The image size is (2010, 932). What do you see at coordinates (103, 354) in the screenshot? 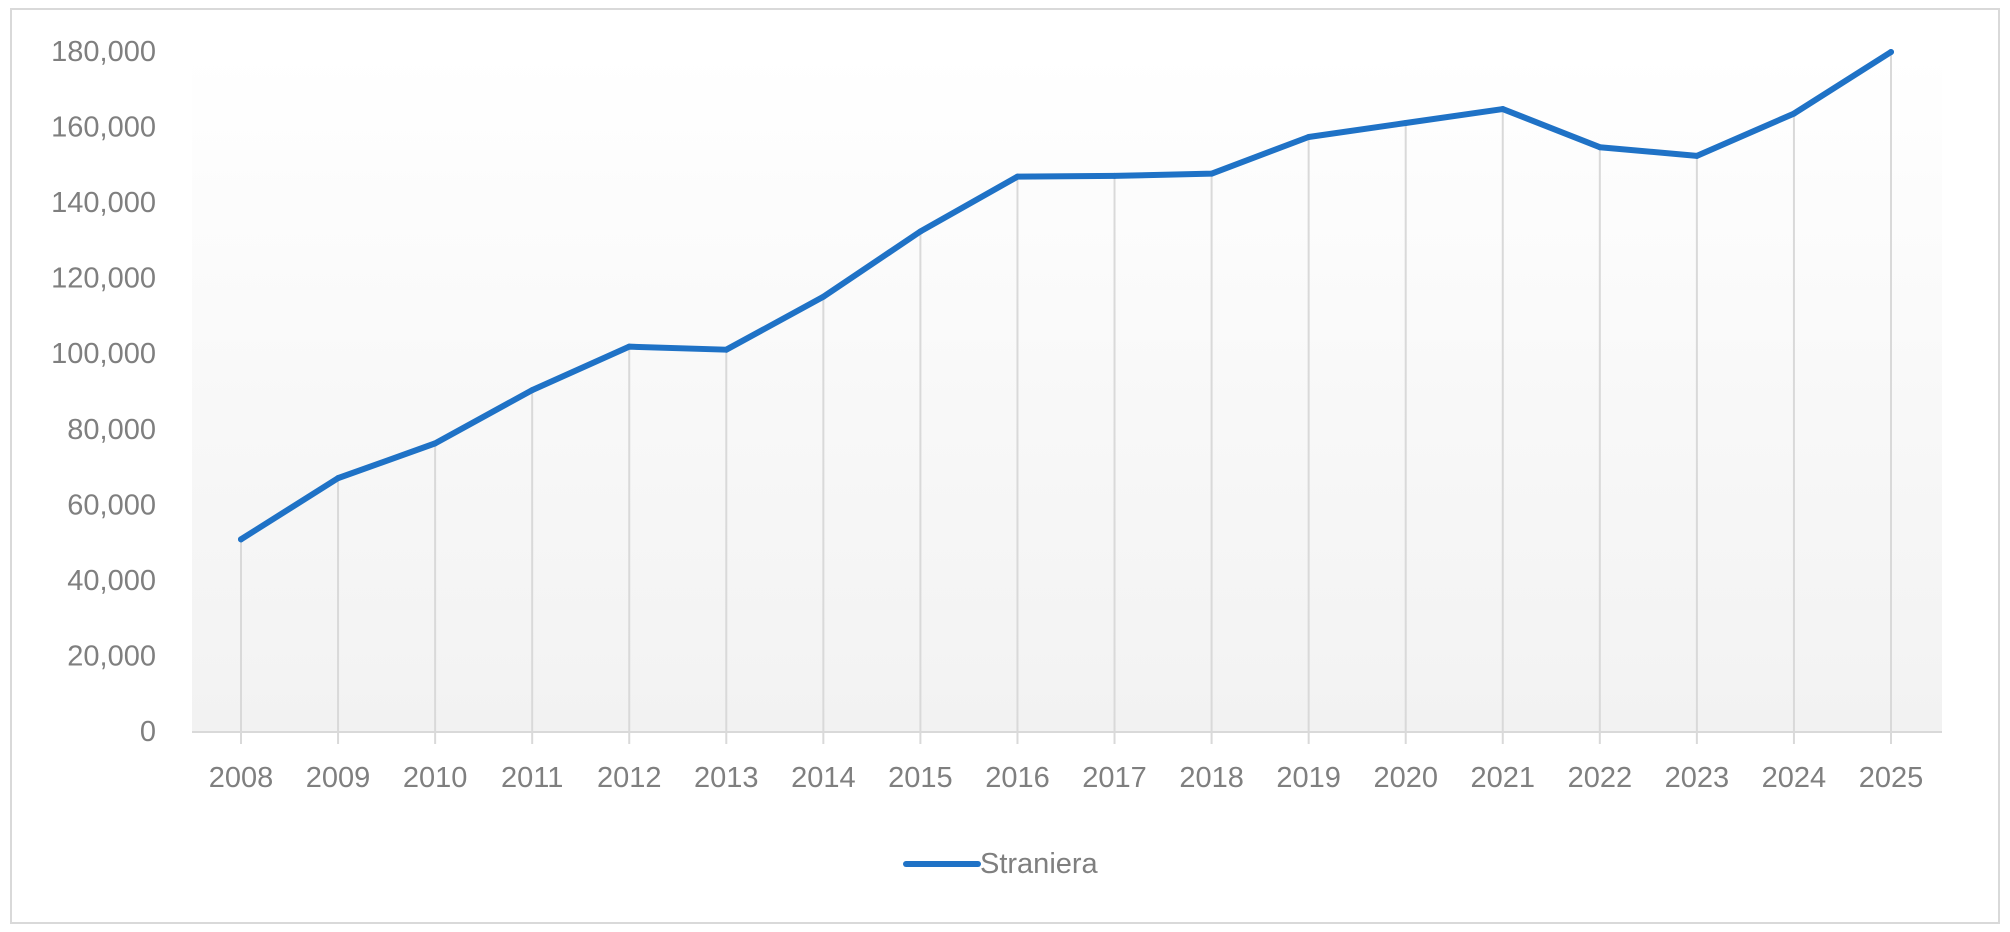
I see `y-tick-label: 100,000` at bounding box center [103, 354].